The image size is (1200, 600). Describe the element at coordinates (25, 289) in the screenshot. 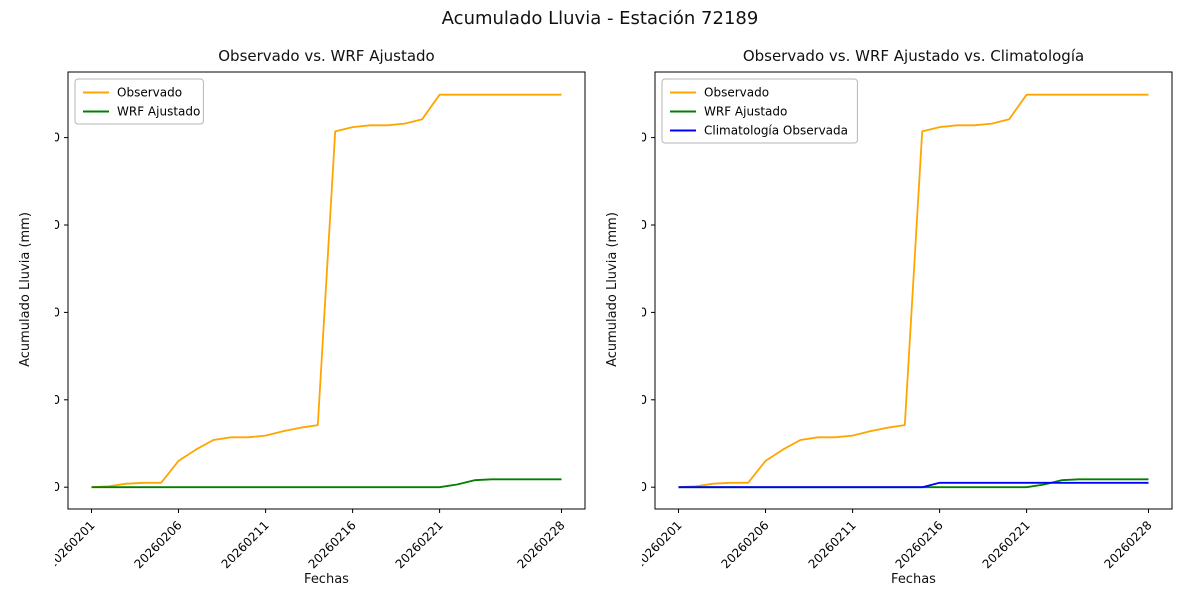

I see `left-y-axis-label: Acumulado Lluvia (mm)` at that location.